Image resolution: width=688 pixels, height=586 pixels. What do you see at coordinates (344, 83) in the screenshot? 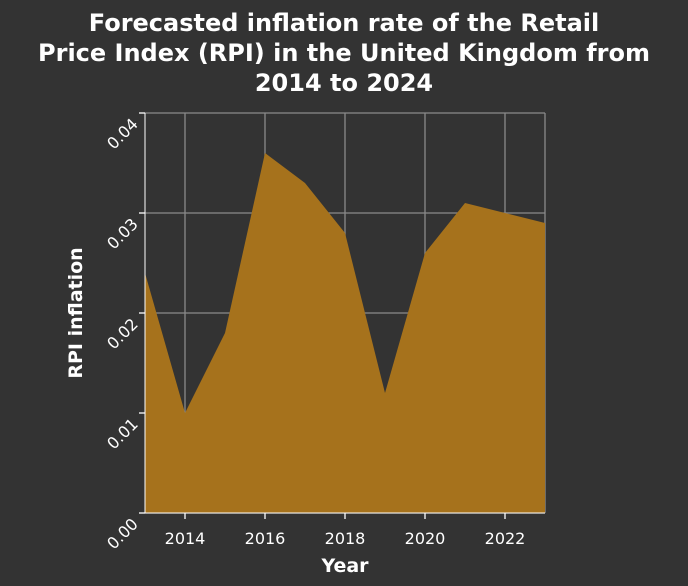
I see `chart-title-line-3: 2014 to 2024` at bounding box center [344, 83].